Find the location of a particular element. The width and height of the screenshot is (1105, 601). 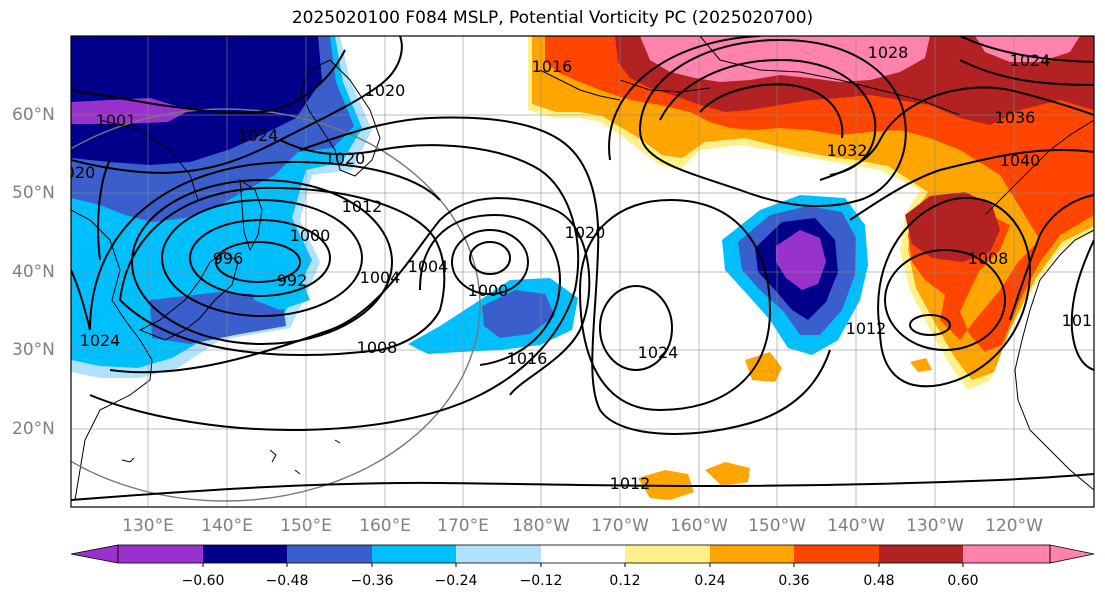

colorbar-tick: 0.12 is located at coordinates (625, 581).